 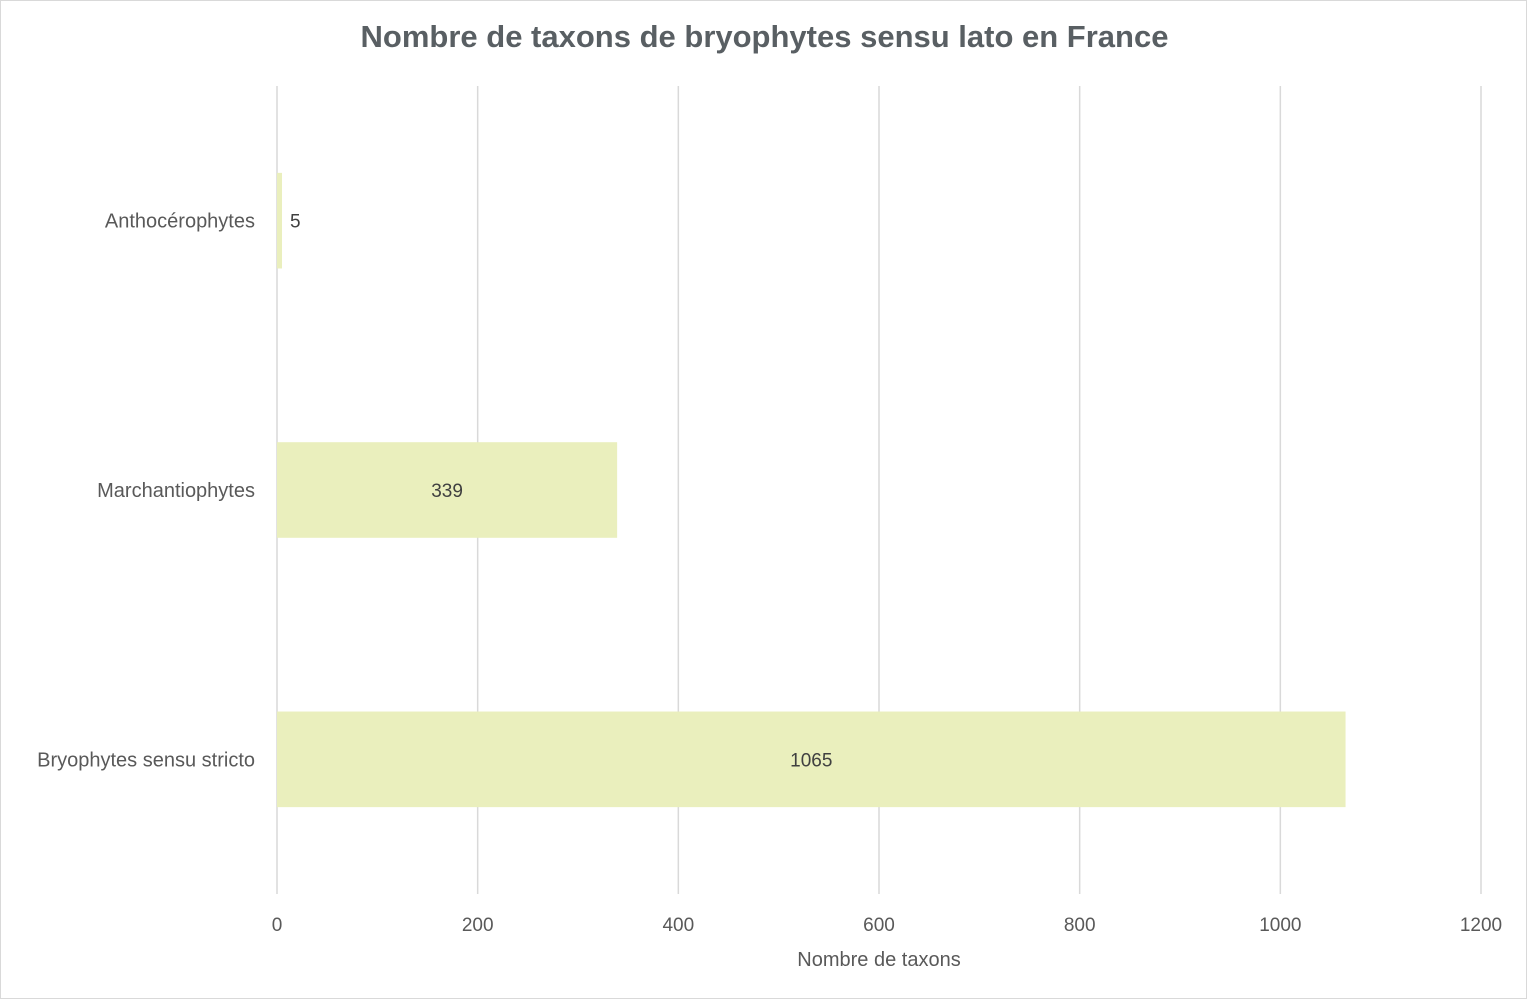 I want to click on category-label: Bryophytes sensu stricto, so click(x=146, y=760).